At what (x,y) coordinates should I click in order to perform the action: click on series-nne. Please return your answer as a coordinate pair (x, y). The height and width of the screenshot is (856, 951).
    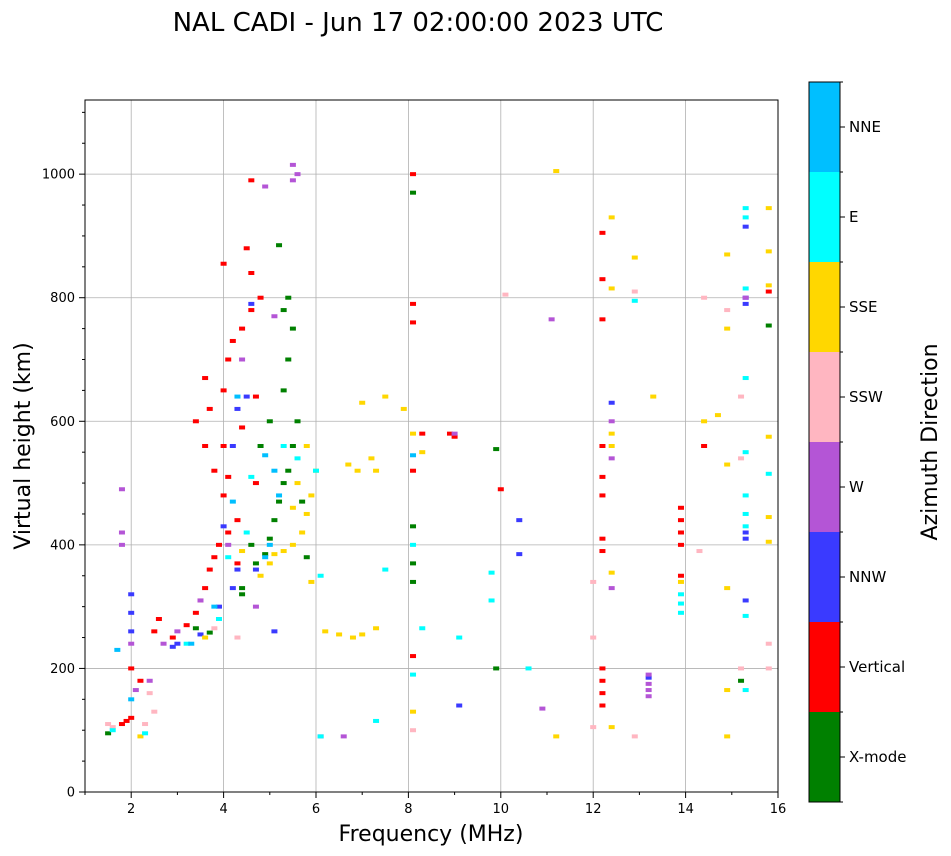
    Looking at the image, I should click on (265, 548).